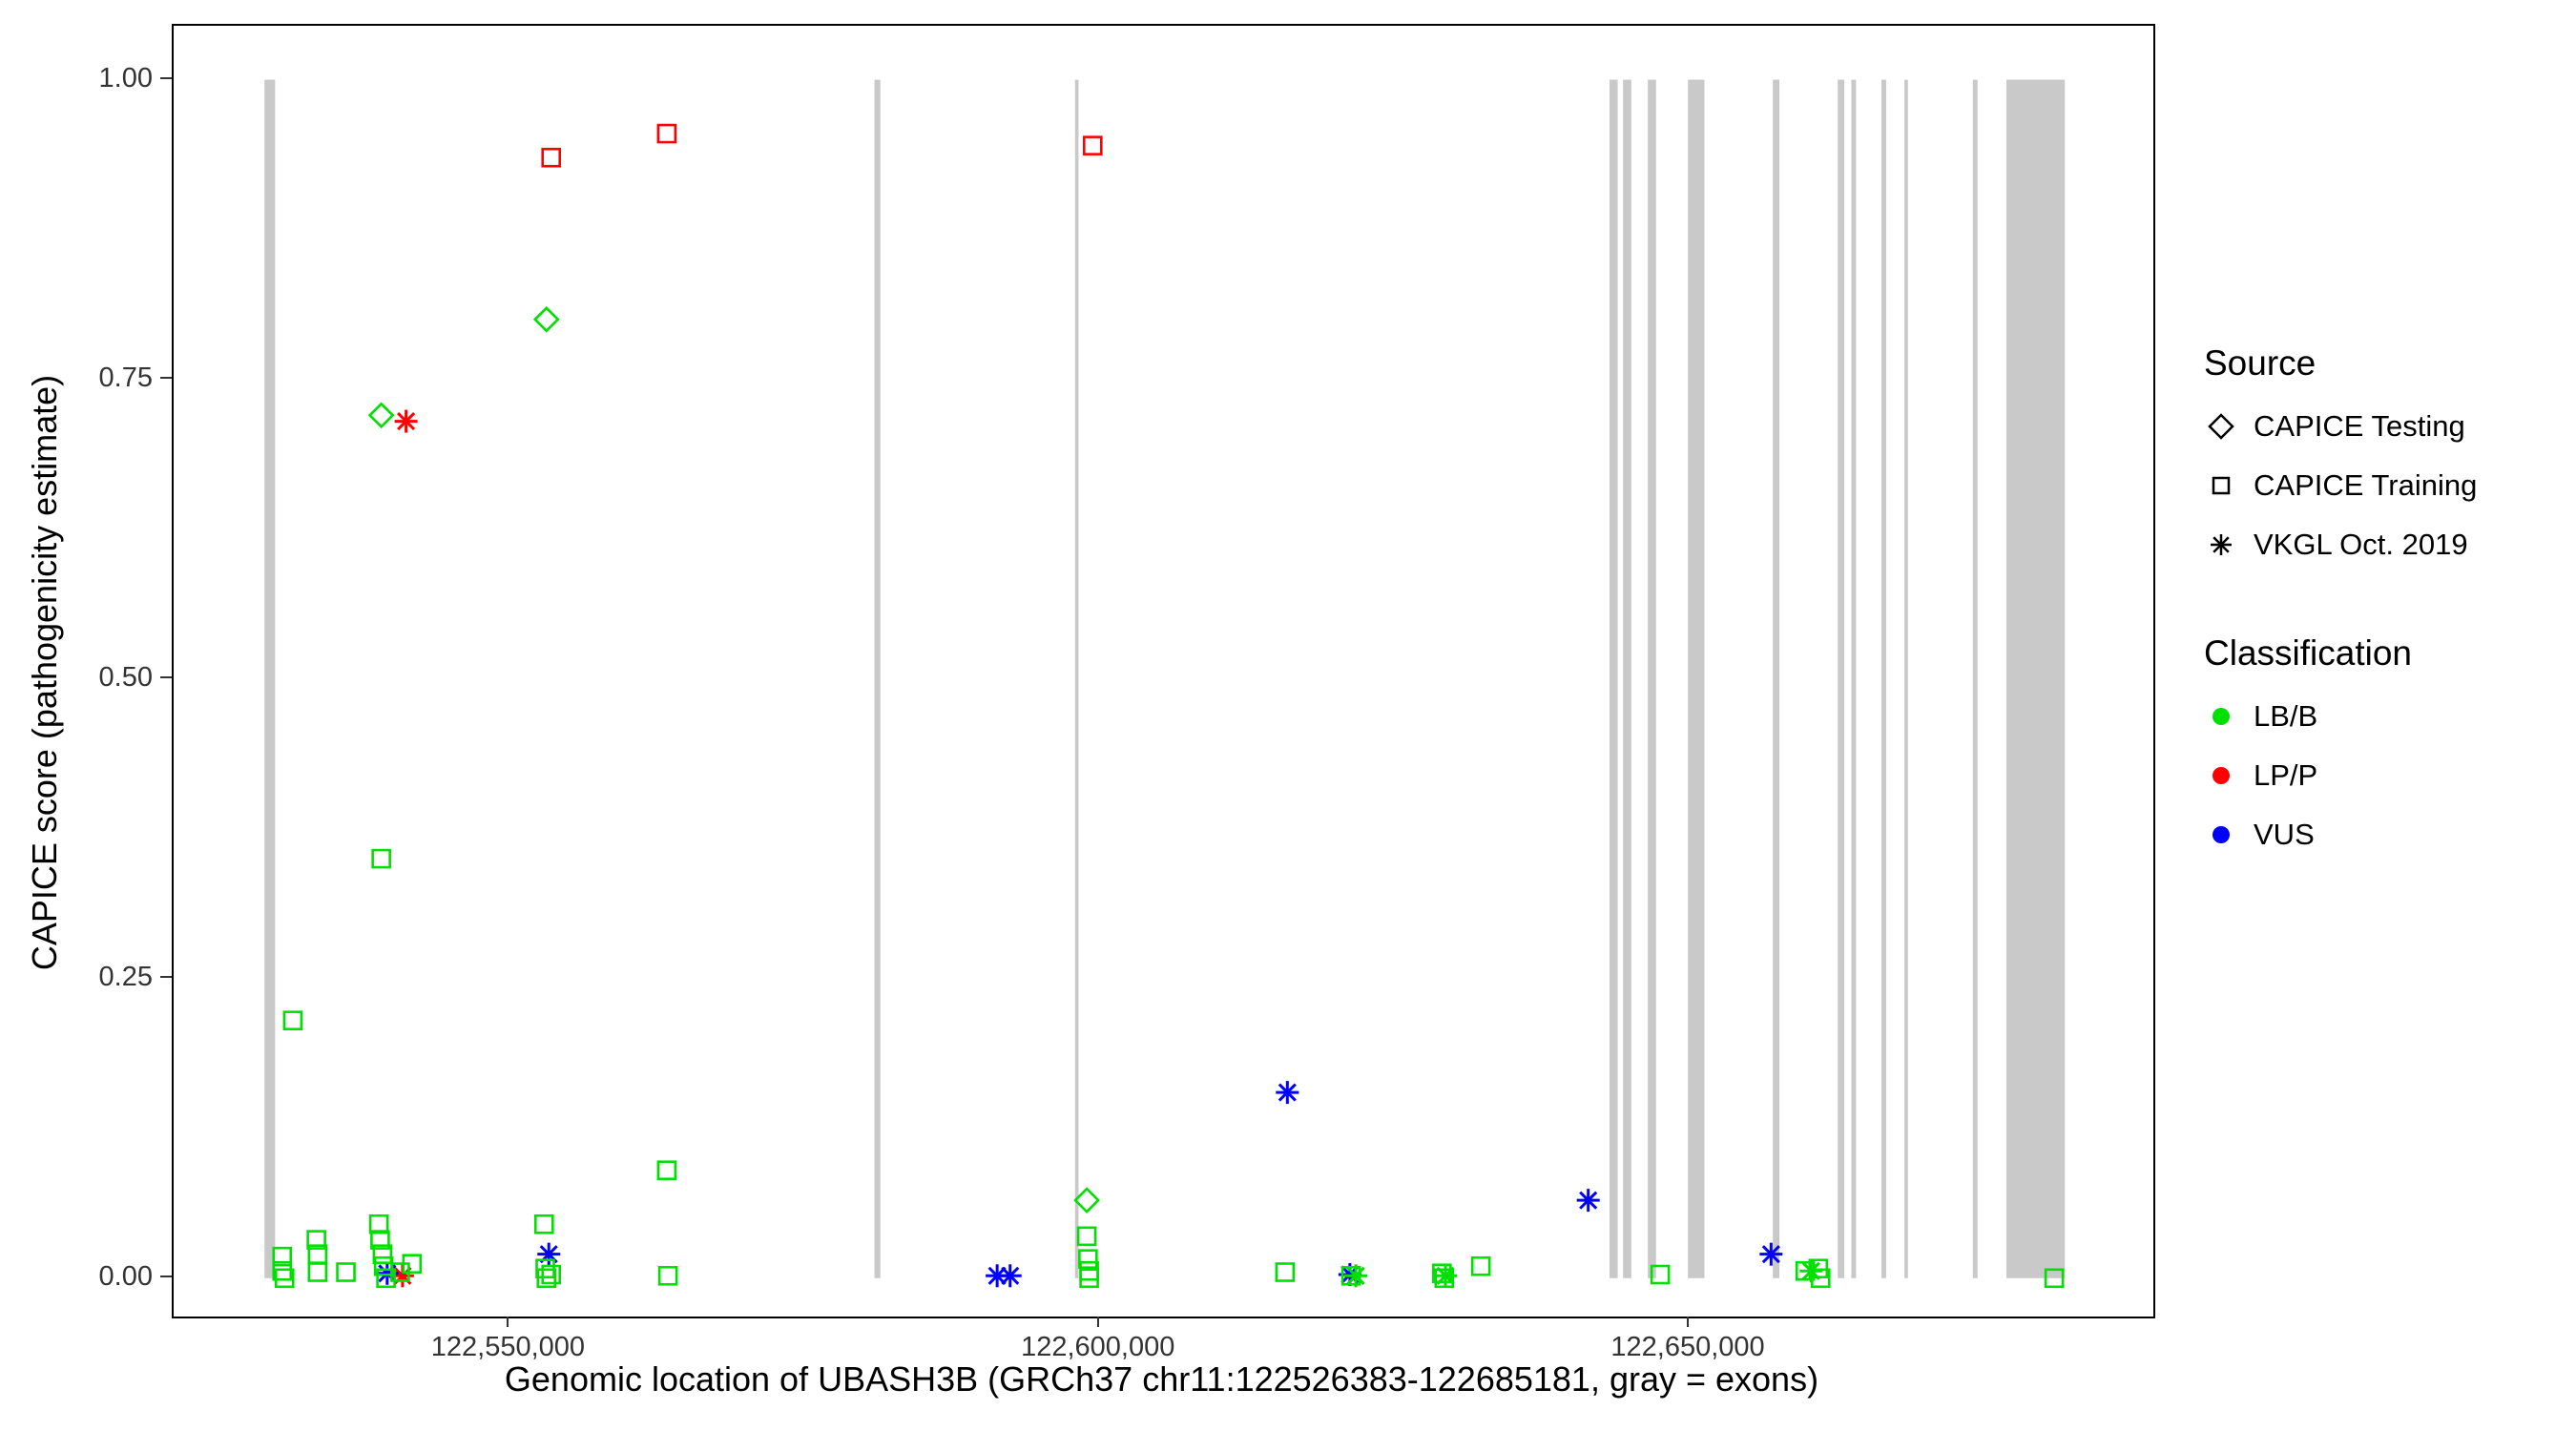 The image size is (2576, 1431). Describe the element at coordinates (2221, 485) in the screenshot. I see `square-icon` at that location.